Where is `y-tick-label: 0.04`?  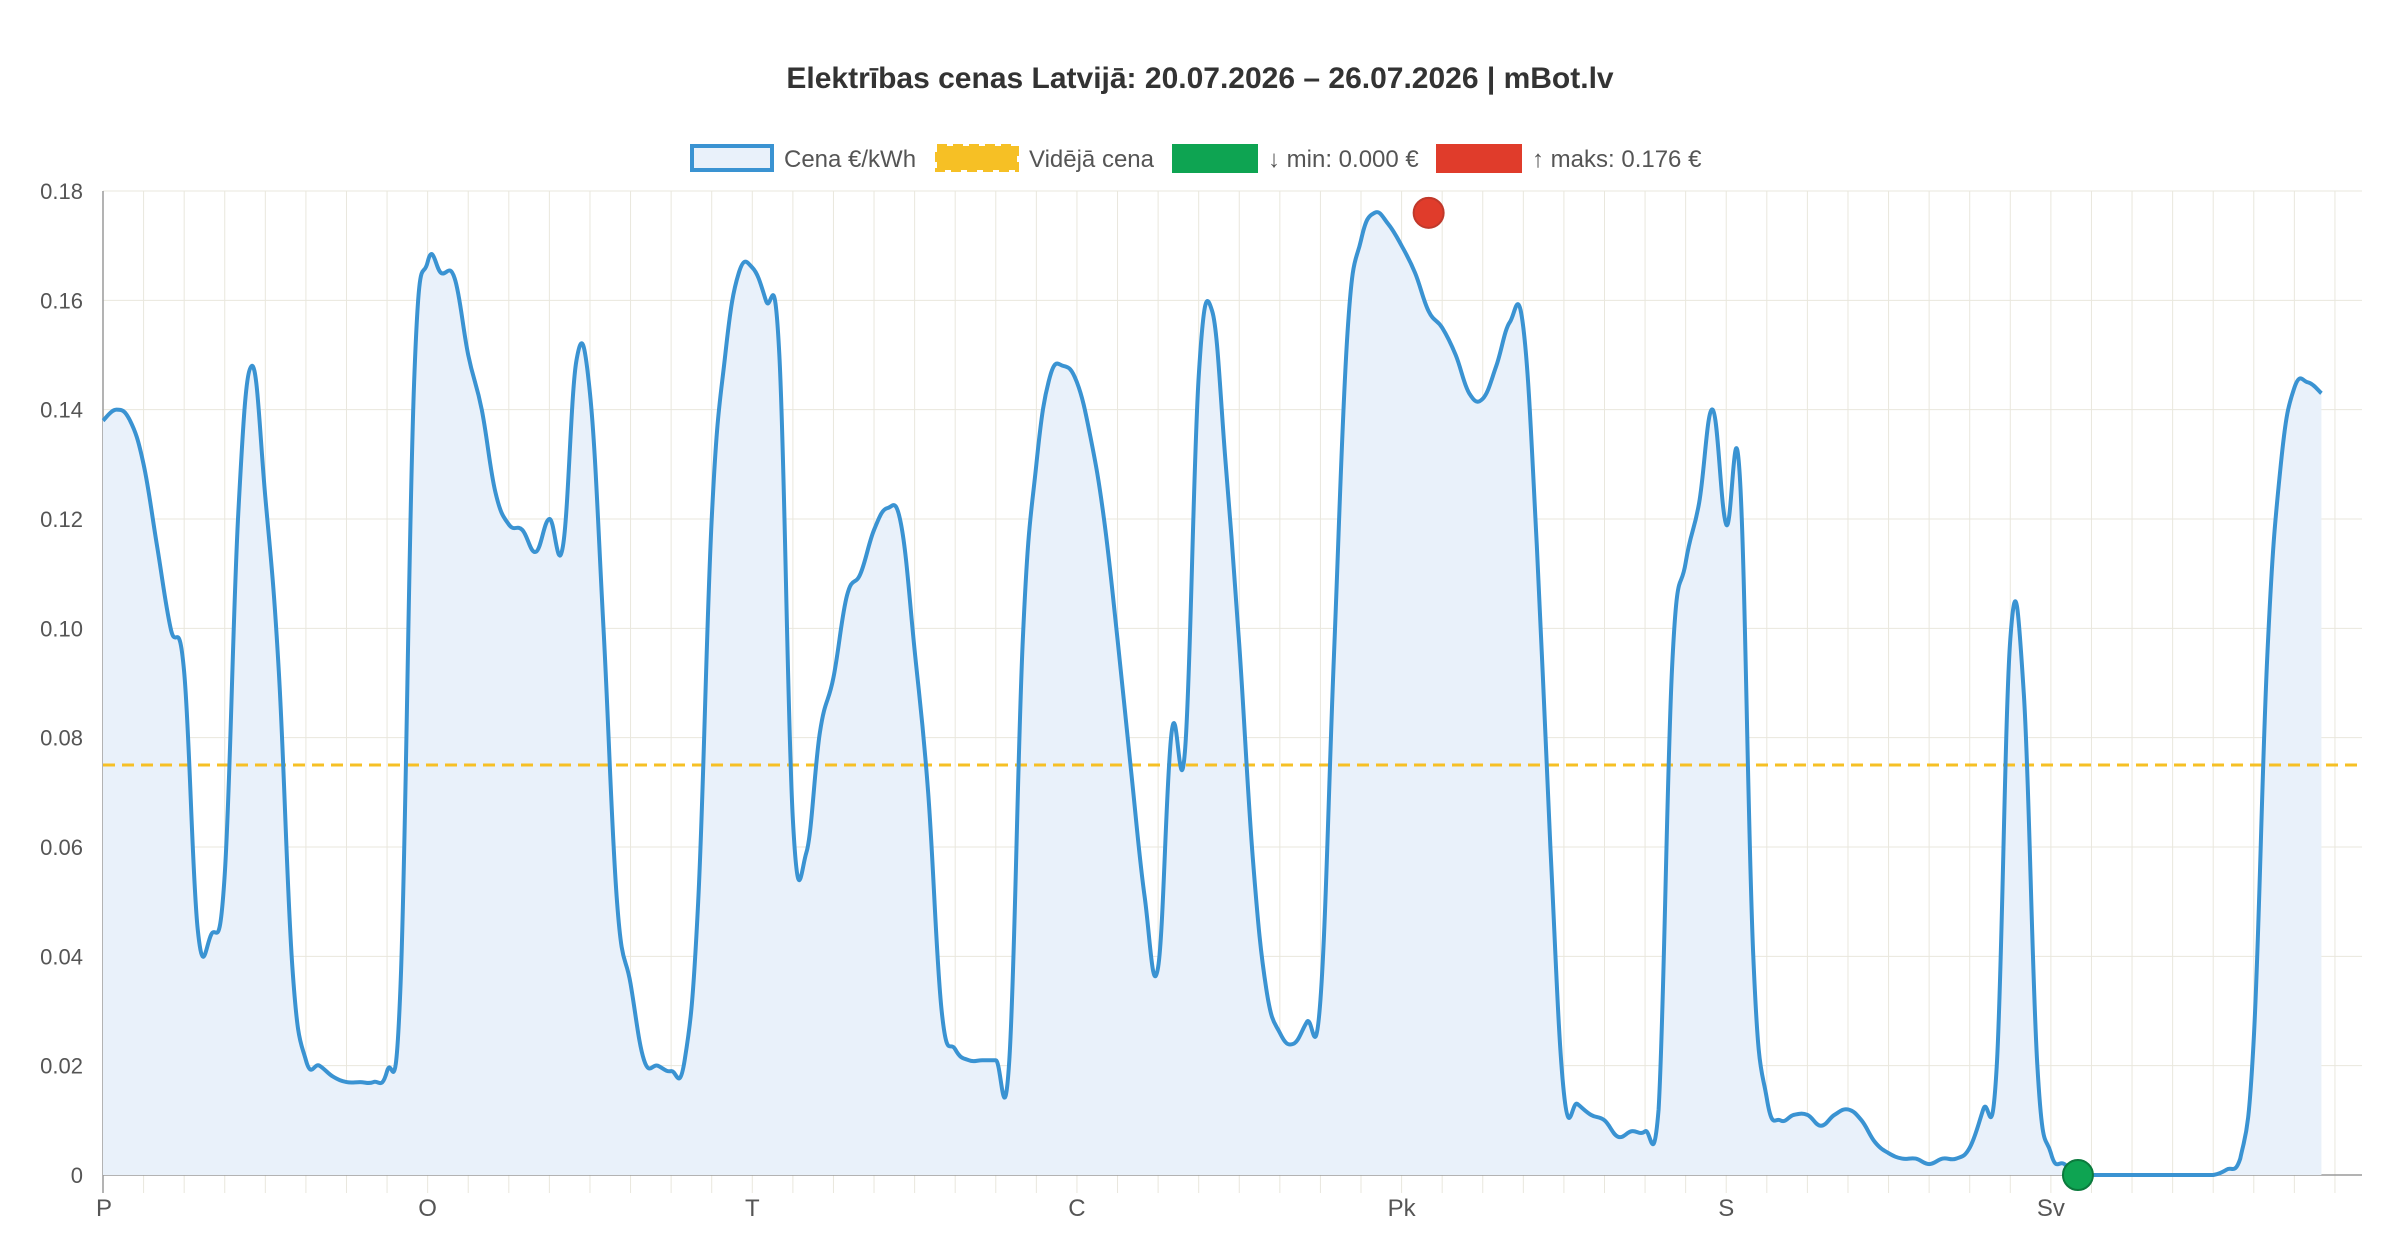 y-tick-label: 0.04 is located at coordinates (61, 956).